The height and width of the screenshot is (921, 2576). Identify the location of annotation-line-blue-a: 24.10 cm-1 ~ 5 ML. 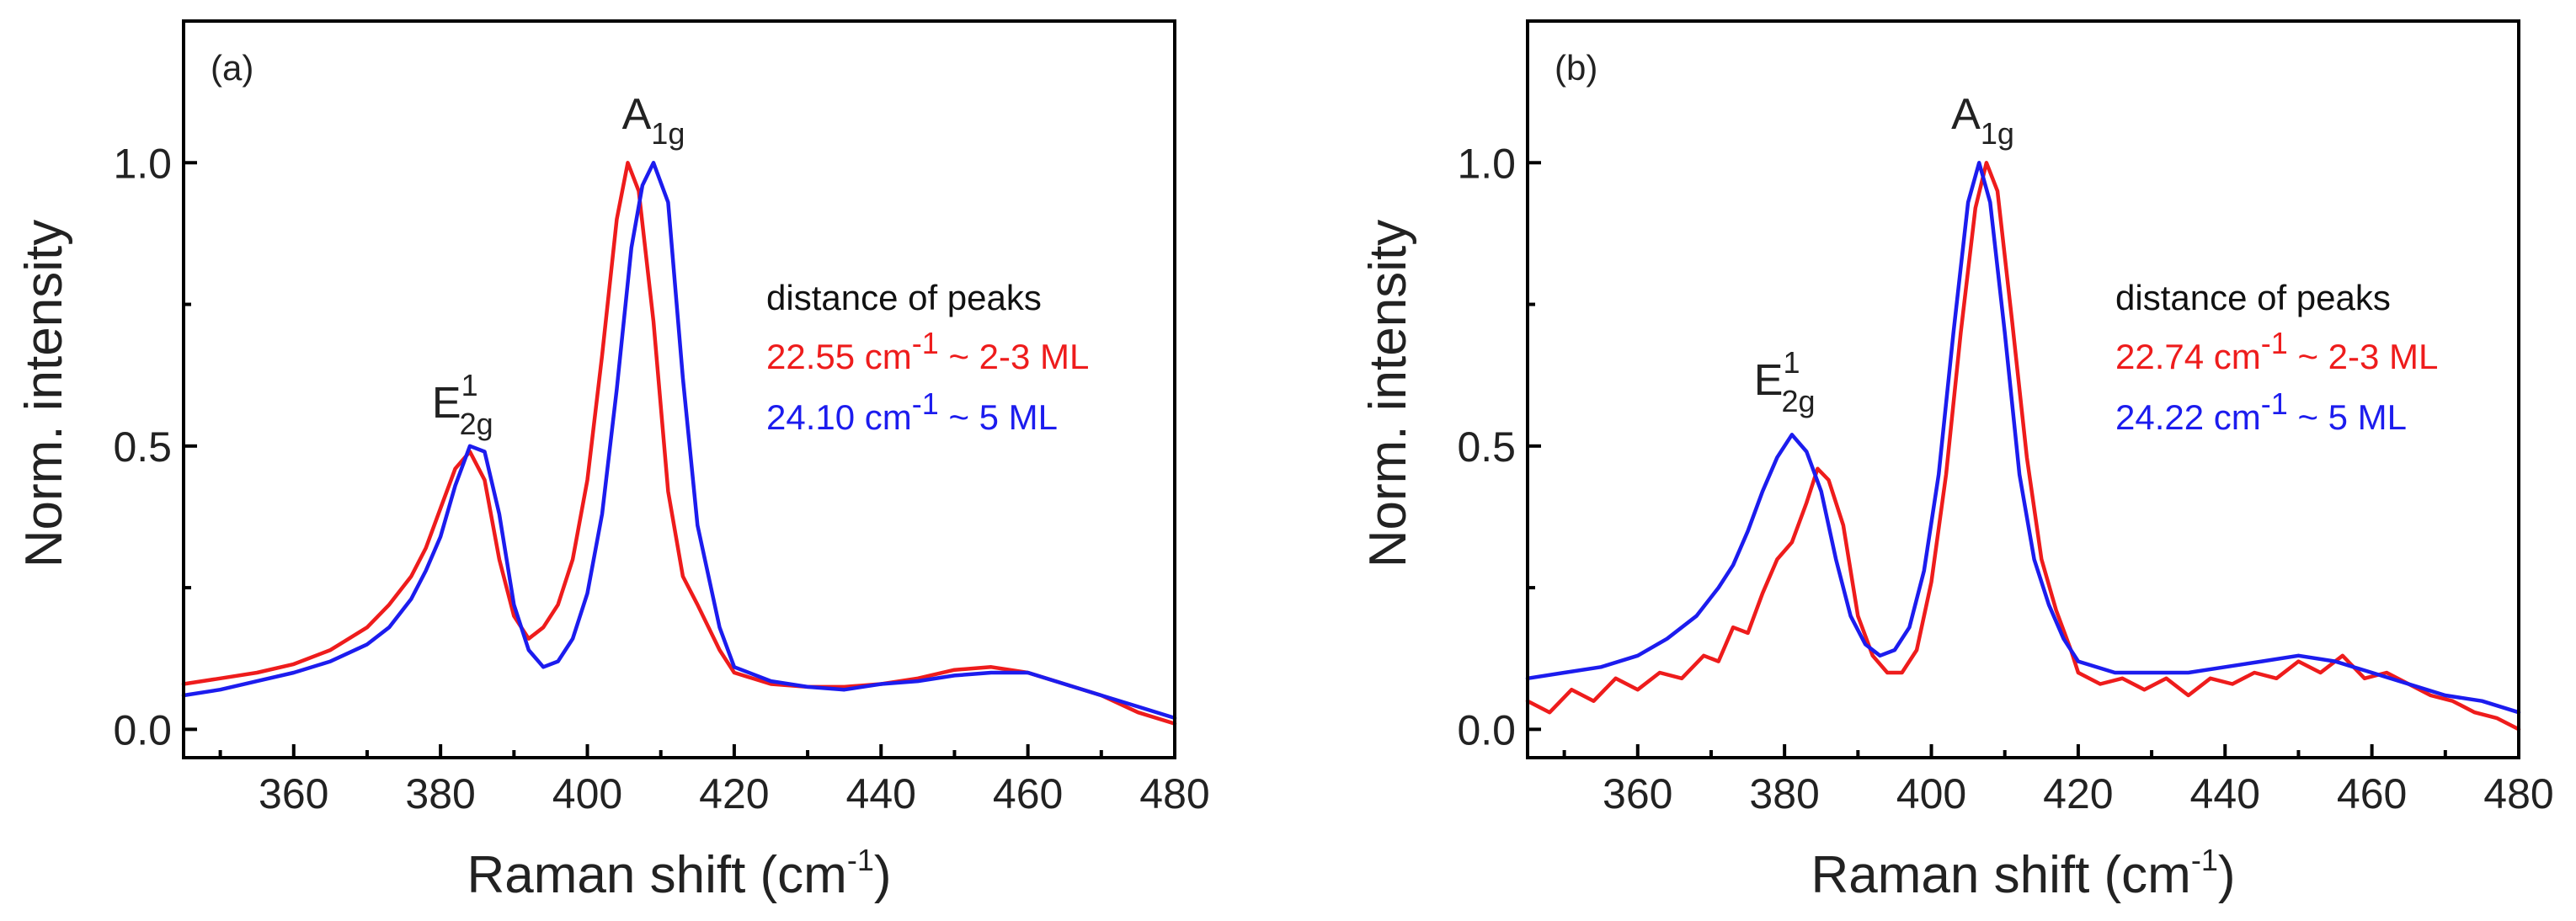
(912, 411).